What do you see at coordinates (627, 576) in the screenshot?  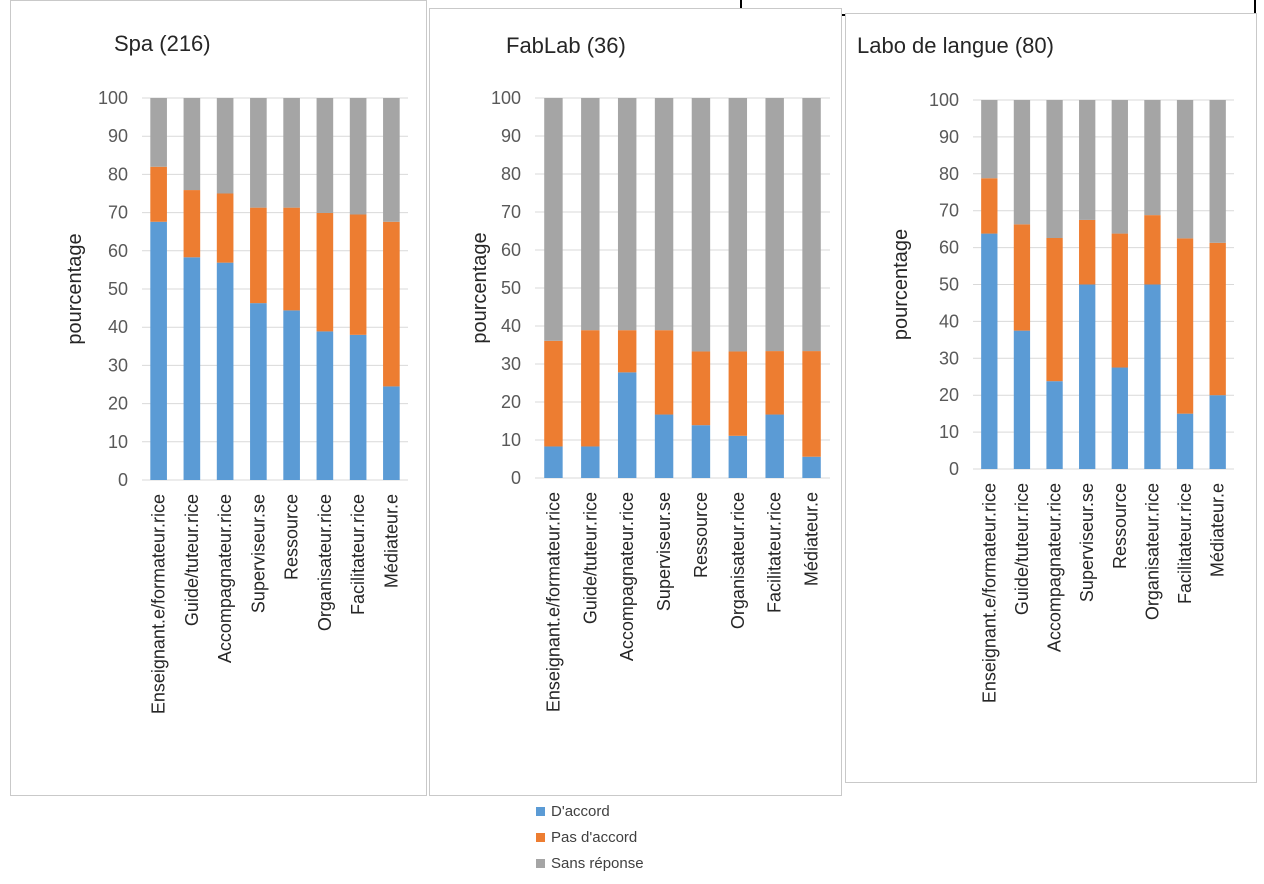 I see `x-category-label: Accompagnateur.rice` at bounding box center [627, 576].